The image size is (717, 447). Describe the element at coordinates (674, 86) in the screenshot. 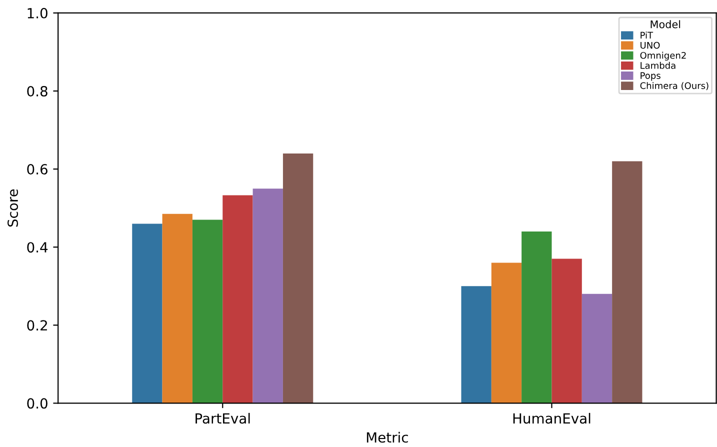

I see `legend-label: Chimera (Ours)` at that location.